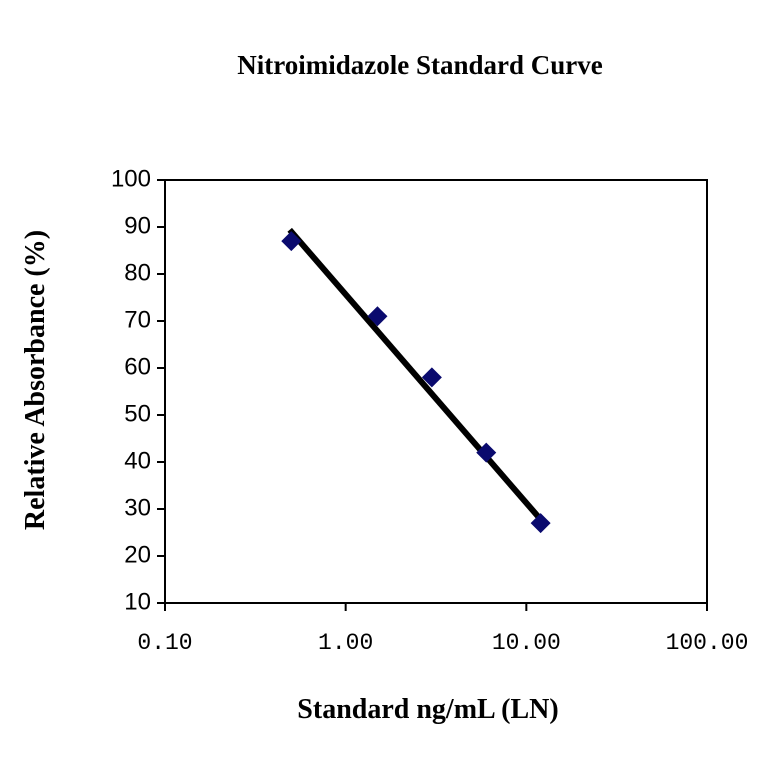  Describe the element at coordinates (137, 413) in the screenshot. I see `y-tick-label: 50` at that location.